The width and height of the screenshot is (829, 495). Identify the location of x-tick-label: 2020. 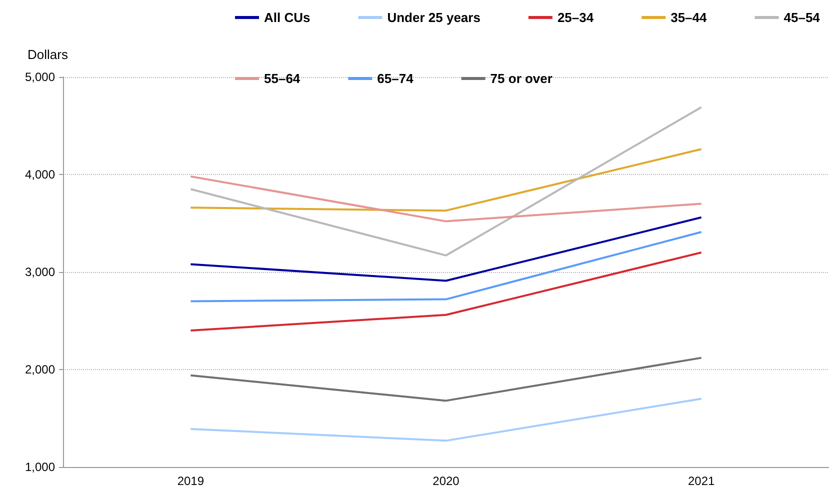
(446, 481).